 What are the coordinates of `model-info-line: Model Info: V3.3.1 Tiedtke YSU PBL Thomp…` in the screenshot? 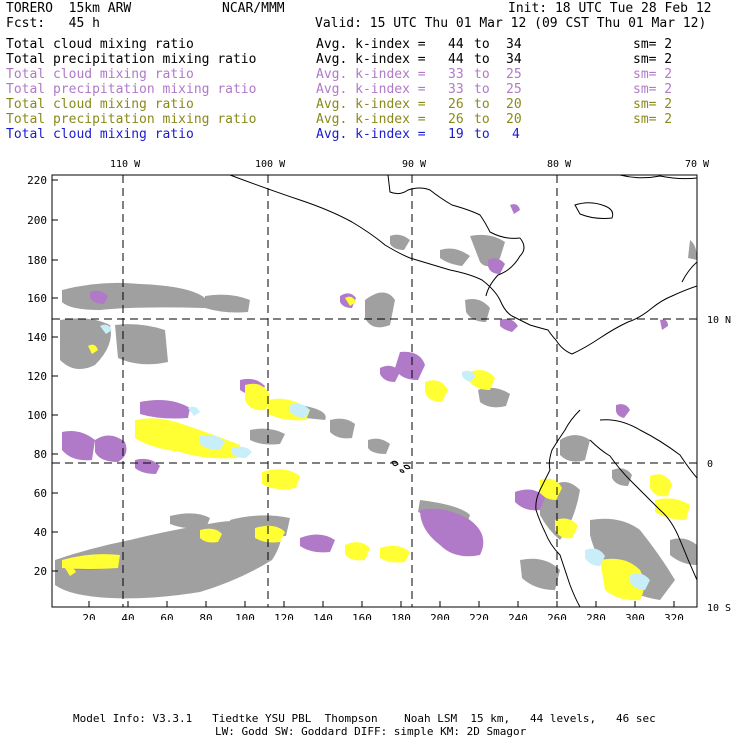 It's located at (364, 718).